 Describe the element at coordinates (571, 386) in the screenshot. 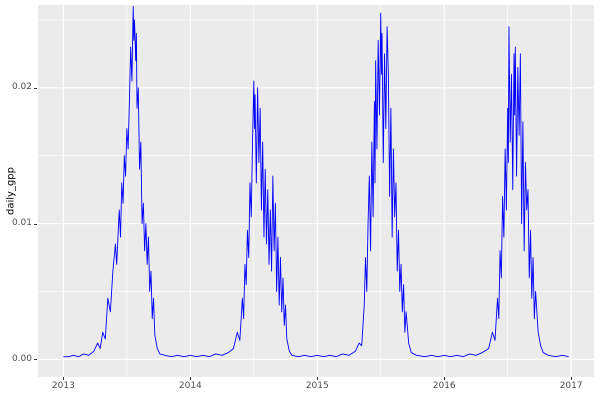

I see `x-tick-label: 2017` at that location.